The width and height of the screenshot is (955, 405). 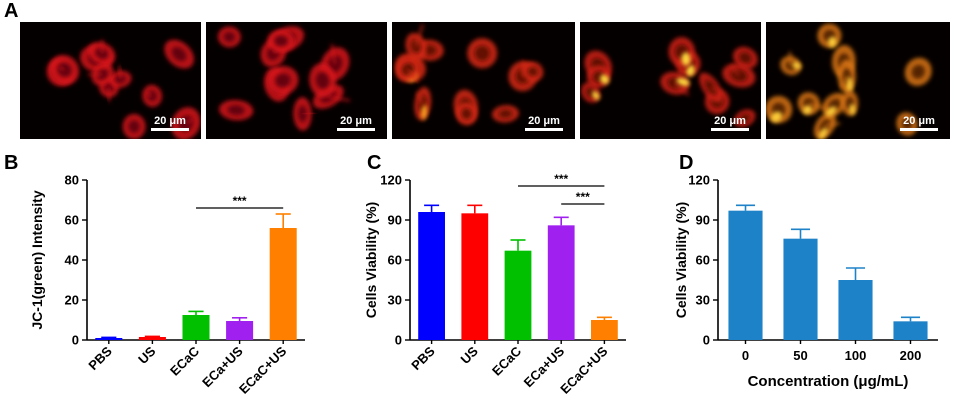 I want to click on x-tick-label: US, so click(x=147, y=355).